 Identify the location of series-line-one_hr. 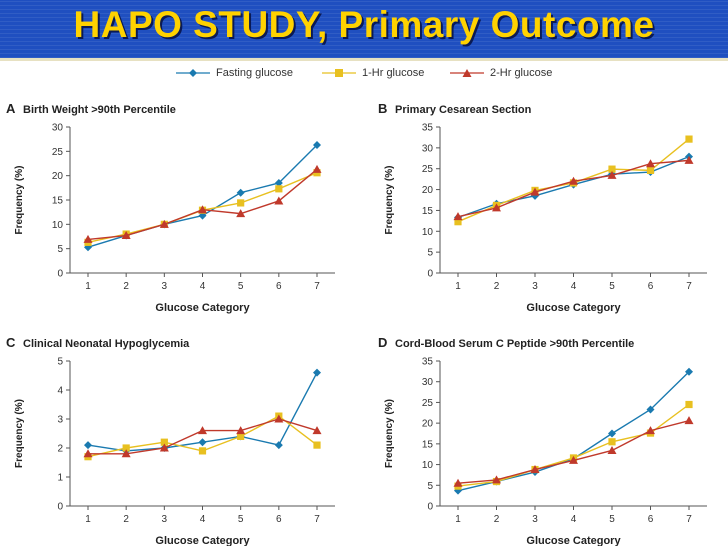
(573, 445).